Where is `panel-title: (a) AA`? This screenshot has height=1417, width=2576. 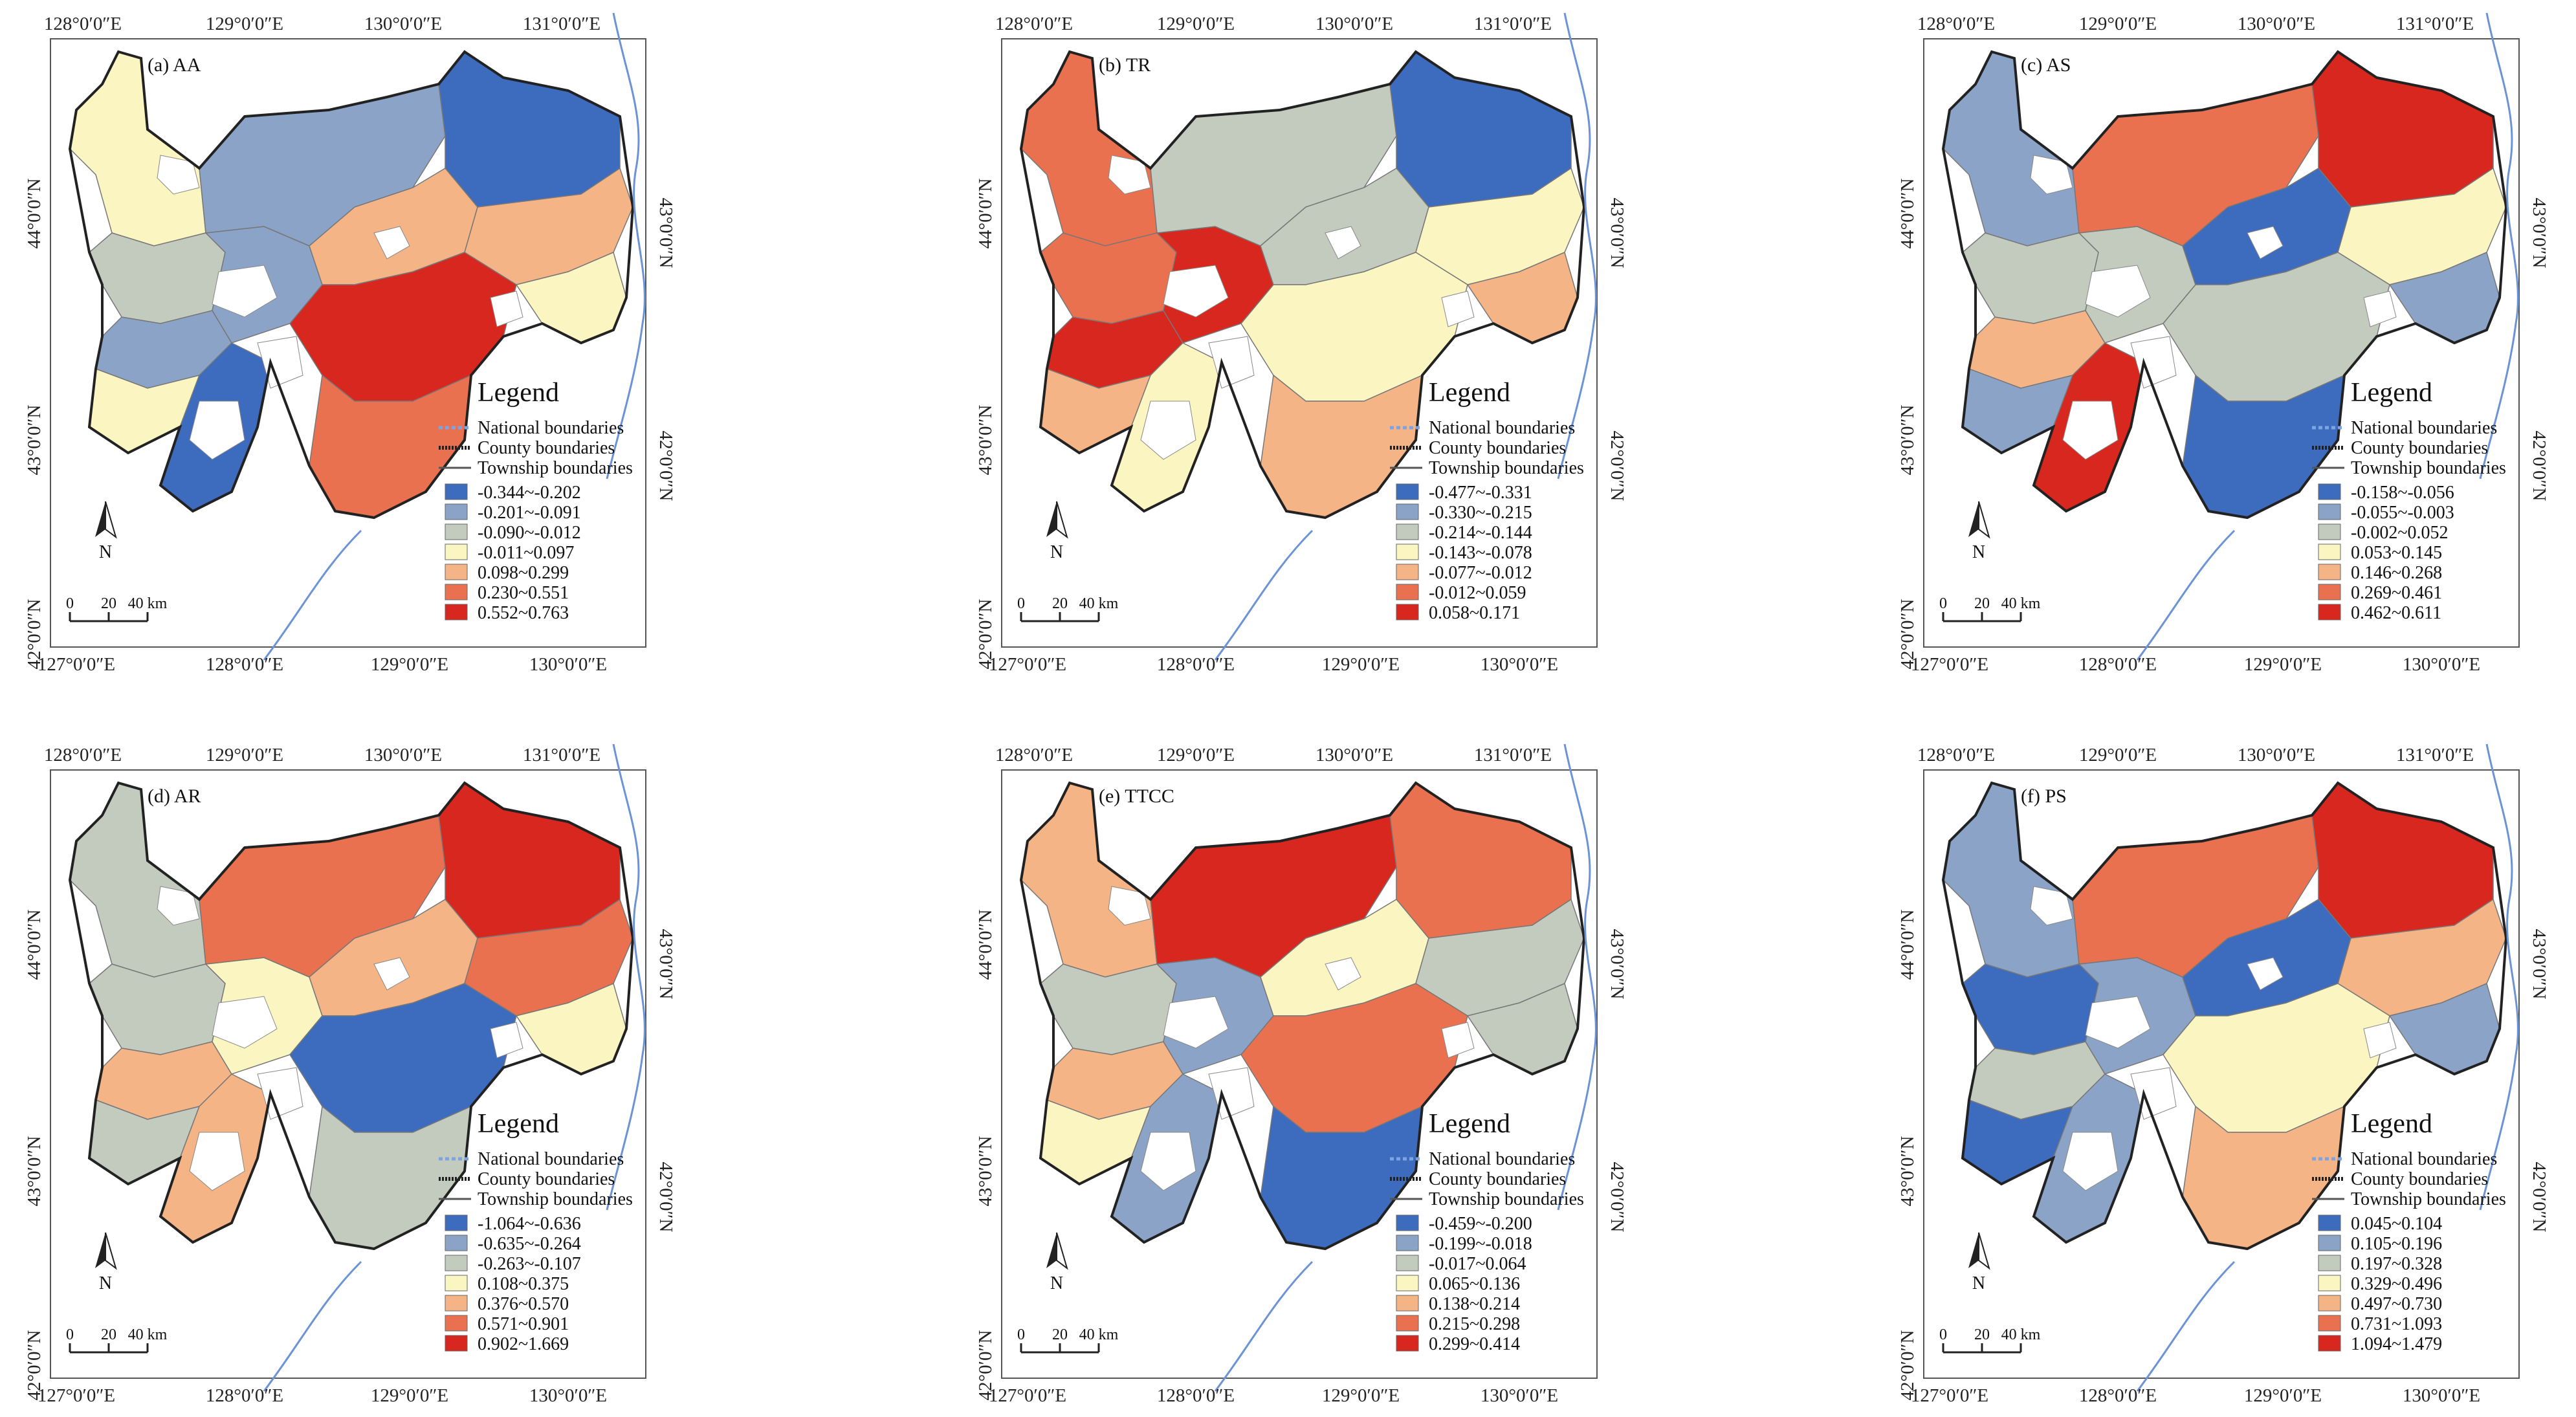
panel-title: (a) AA is located at coordinates (175, 65).